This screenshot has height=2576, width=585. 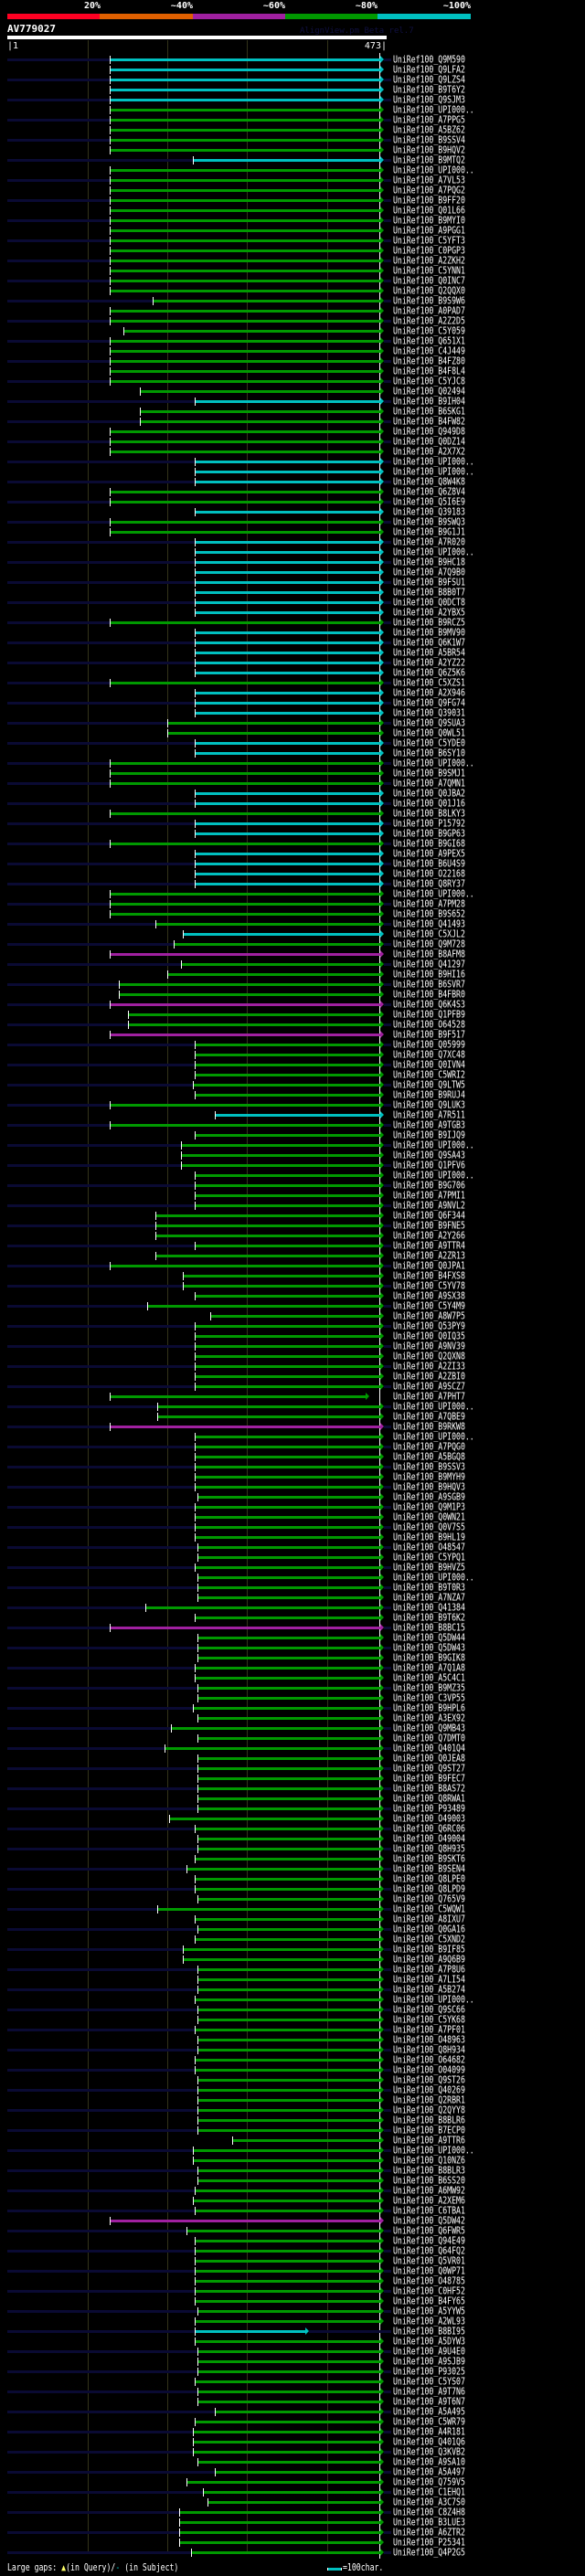 What do you see at coordinates (429, 411) in the screenshot?
I see `hit-label: UniRef100_B6SKG1` at bounding box center [429, 411].